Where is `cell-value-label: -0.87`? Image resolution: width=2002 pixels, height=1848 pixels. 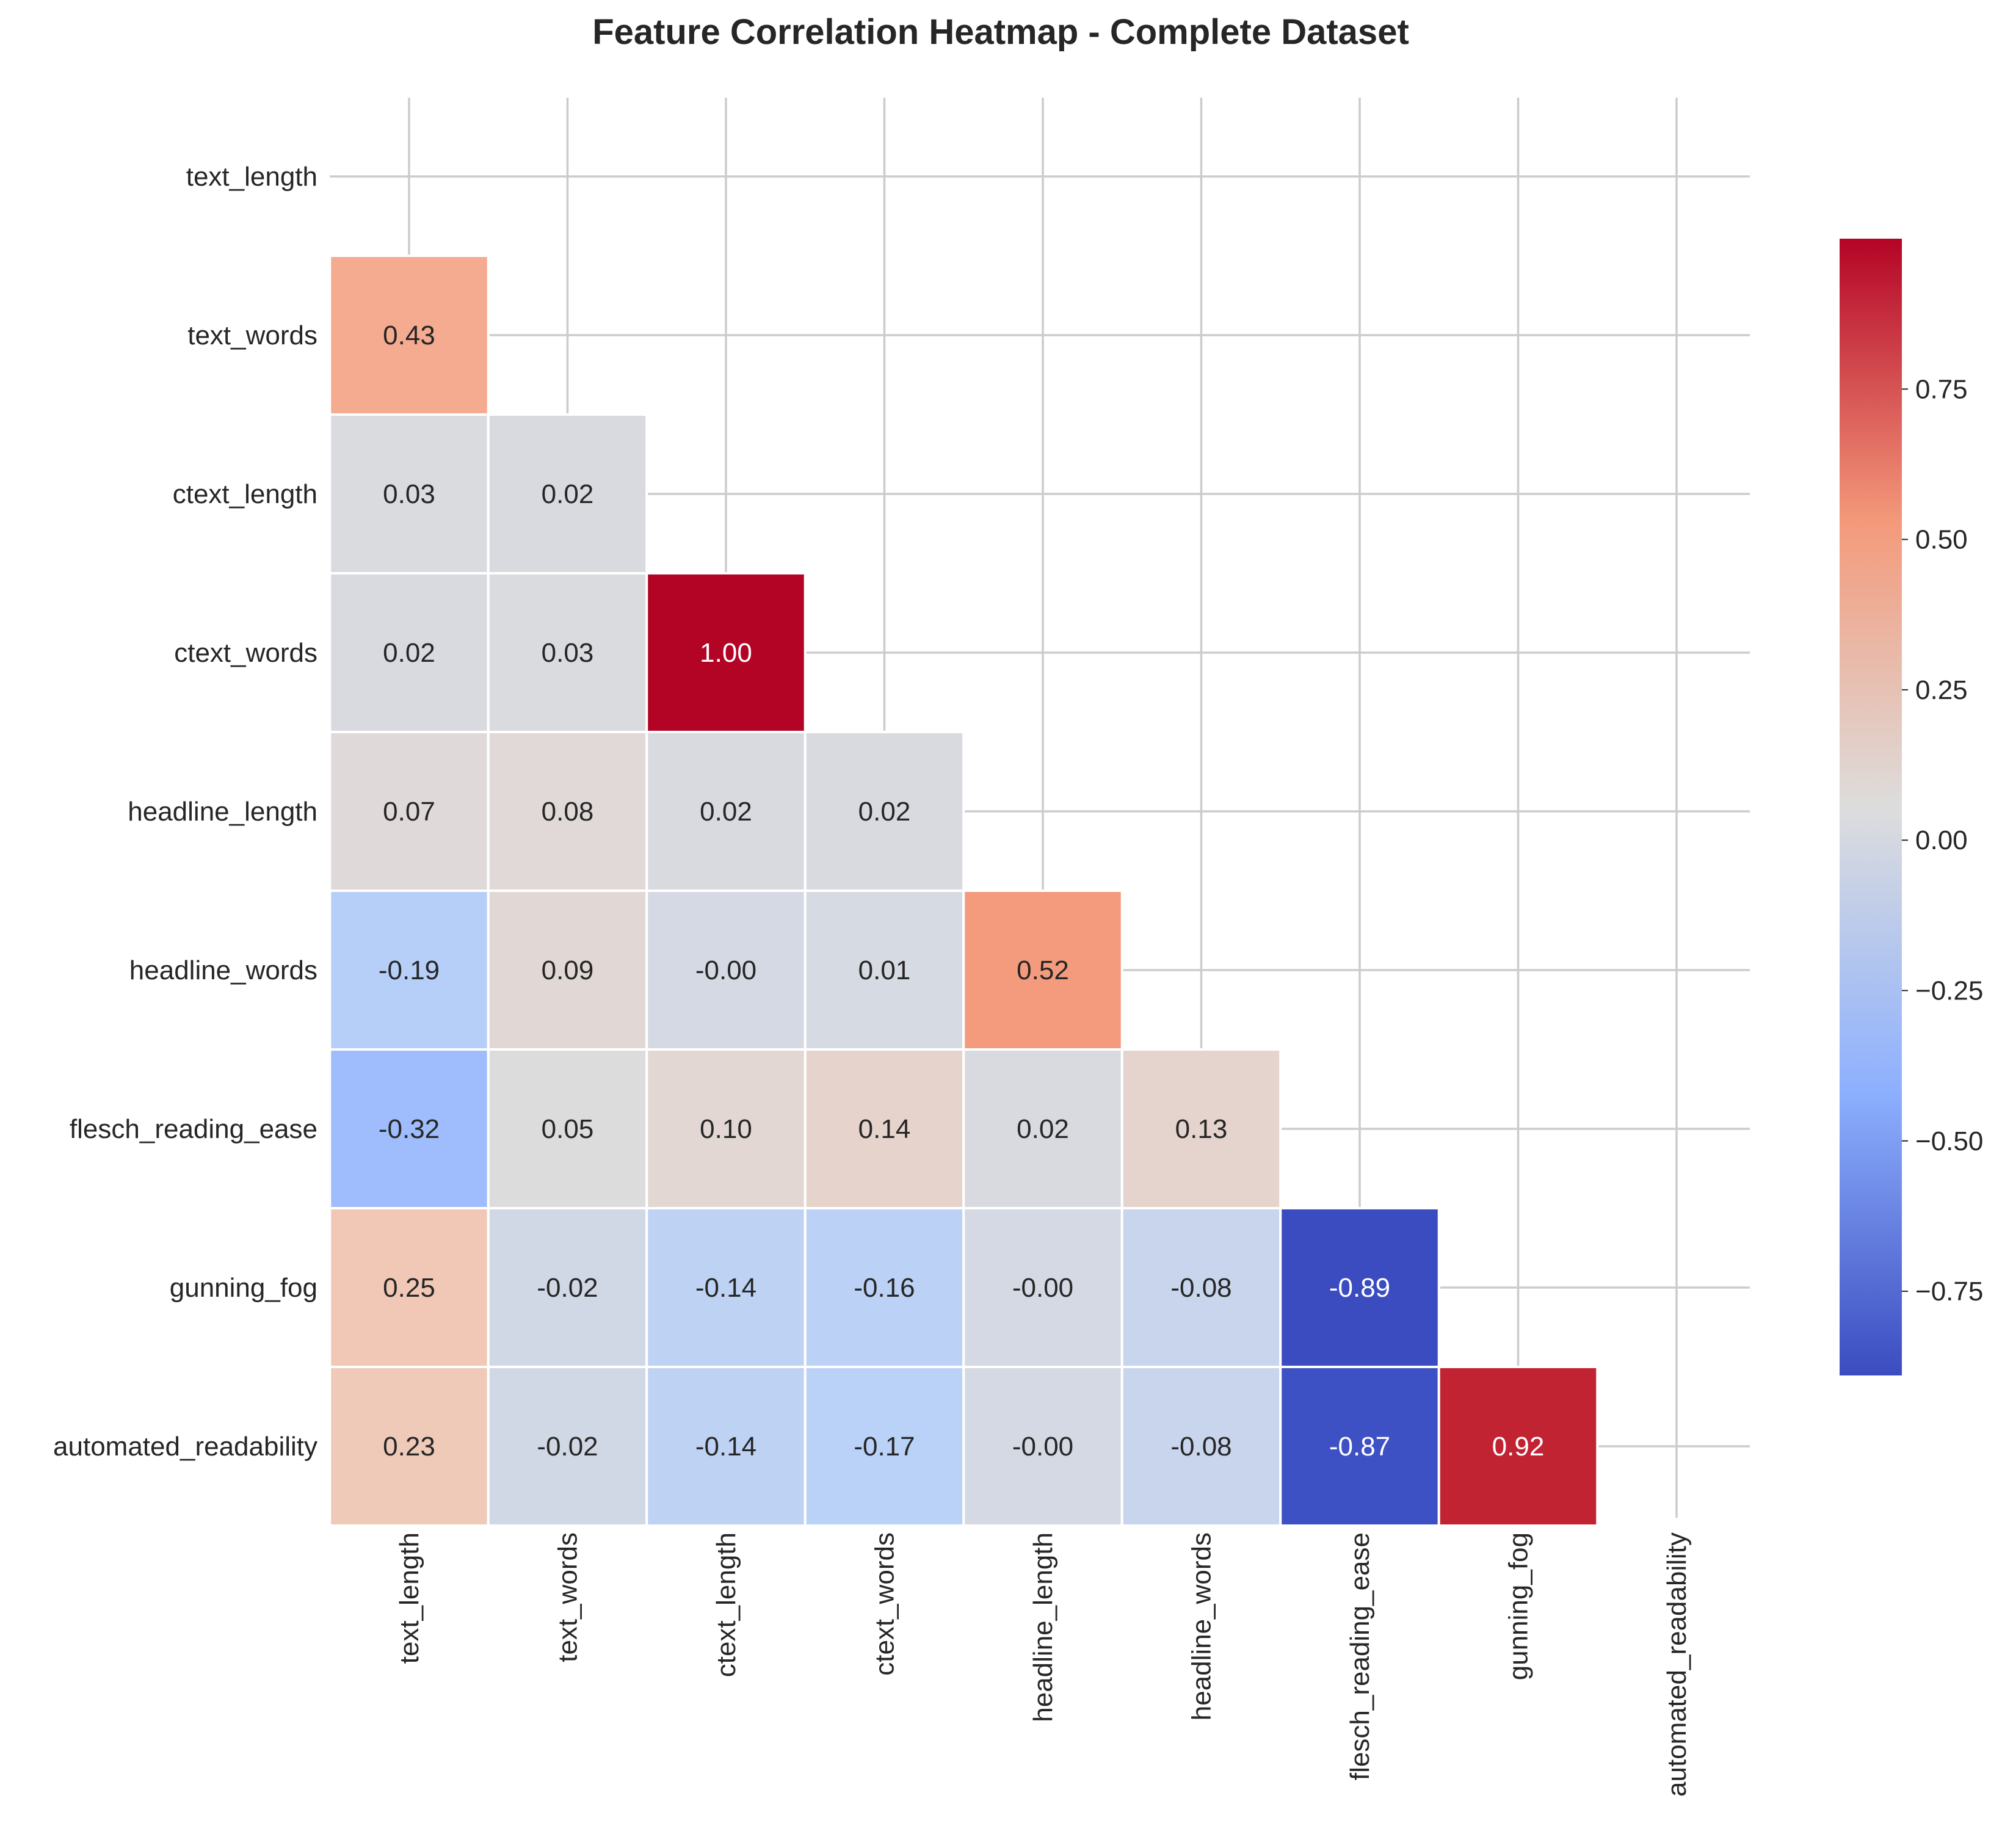
cell-value-label: -0.87 is located at coordinates (1359, 1447).